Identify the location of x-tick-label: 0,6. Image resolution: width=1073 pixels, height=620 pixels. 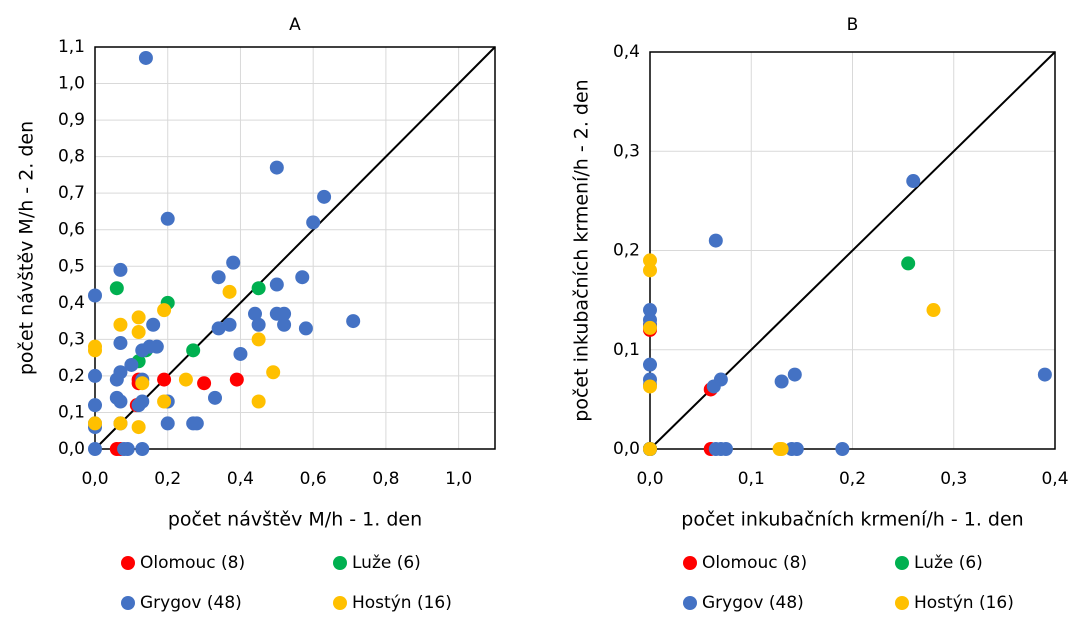
(313, 479).